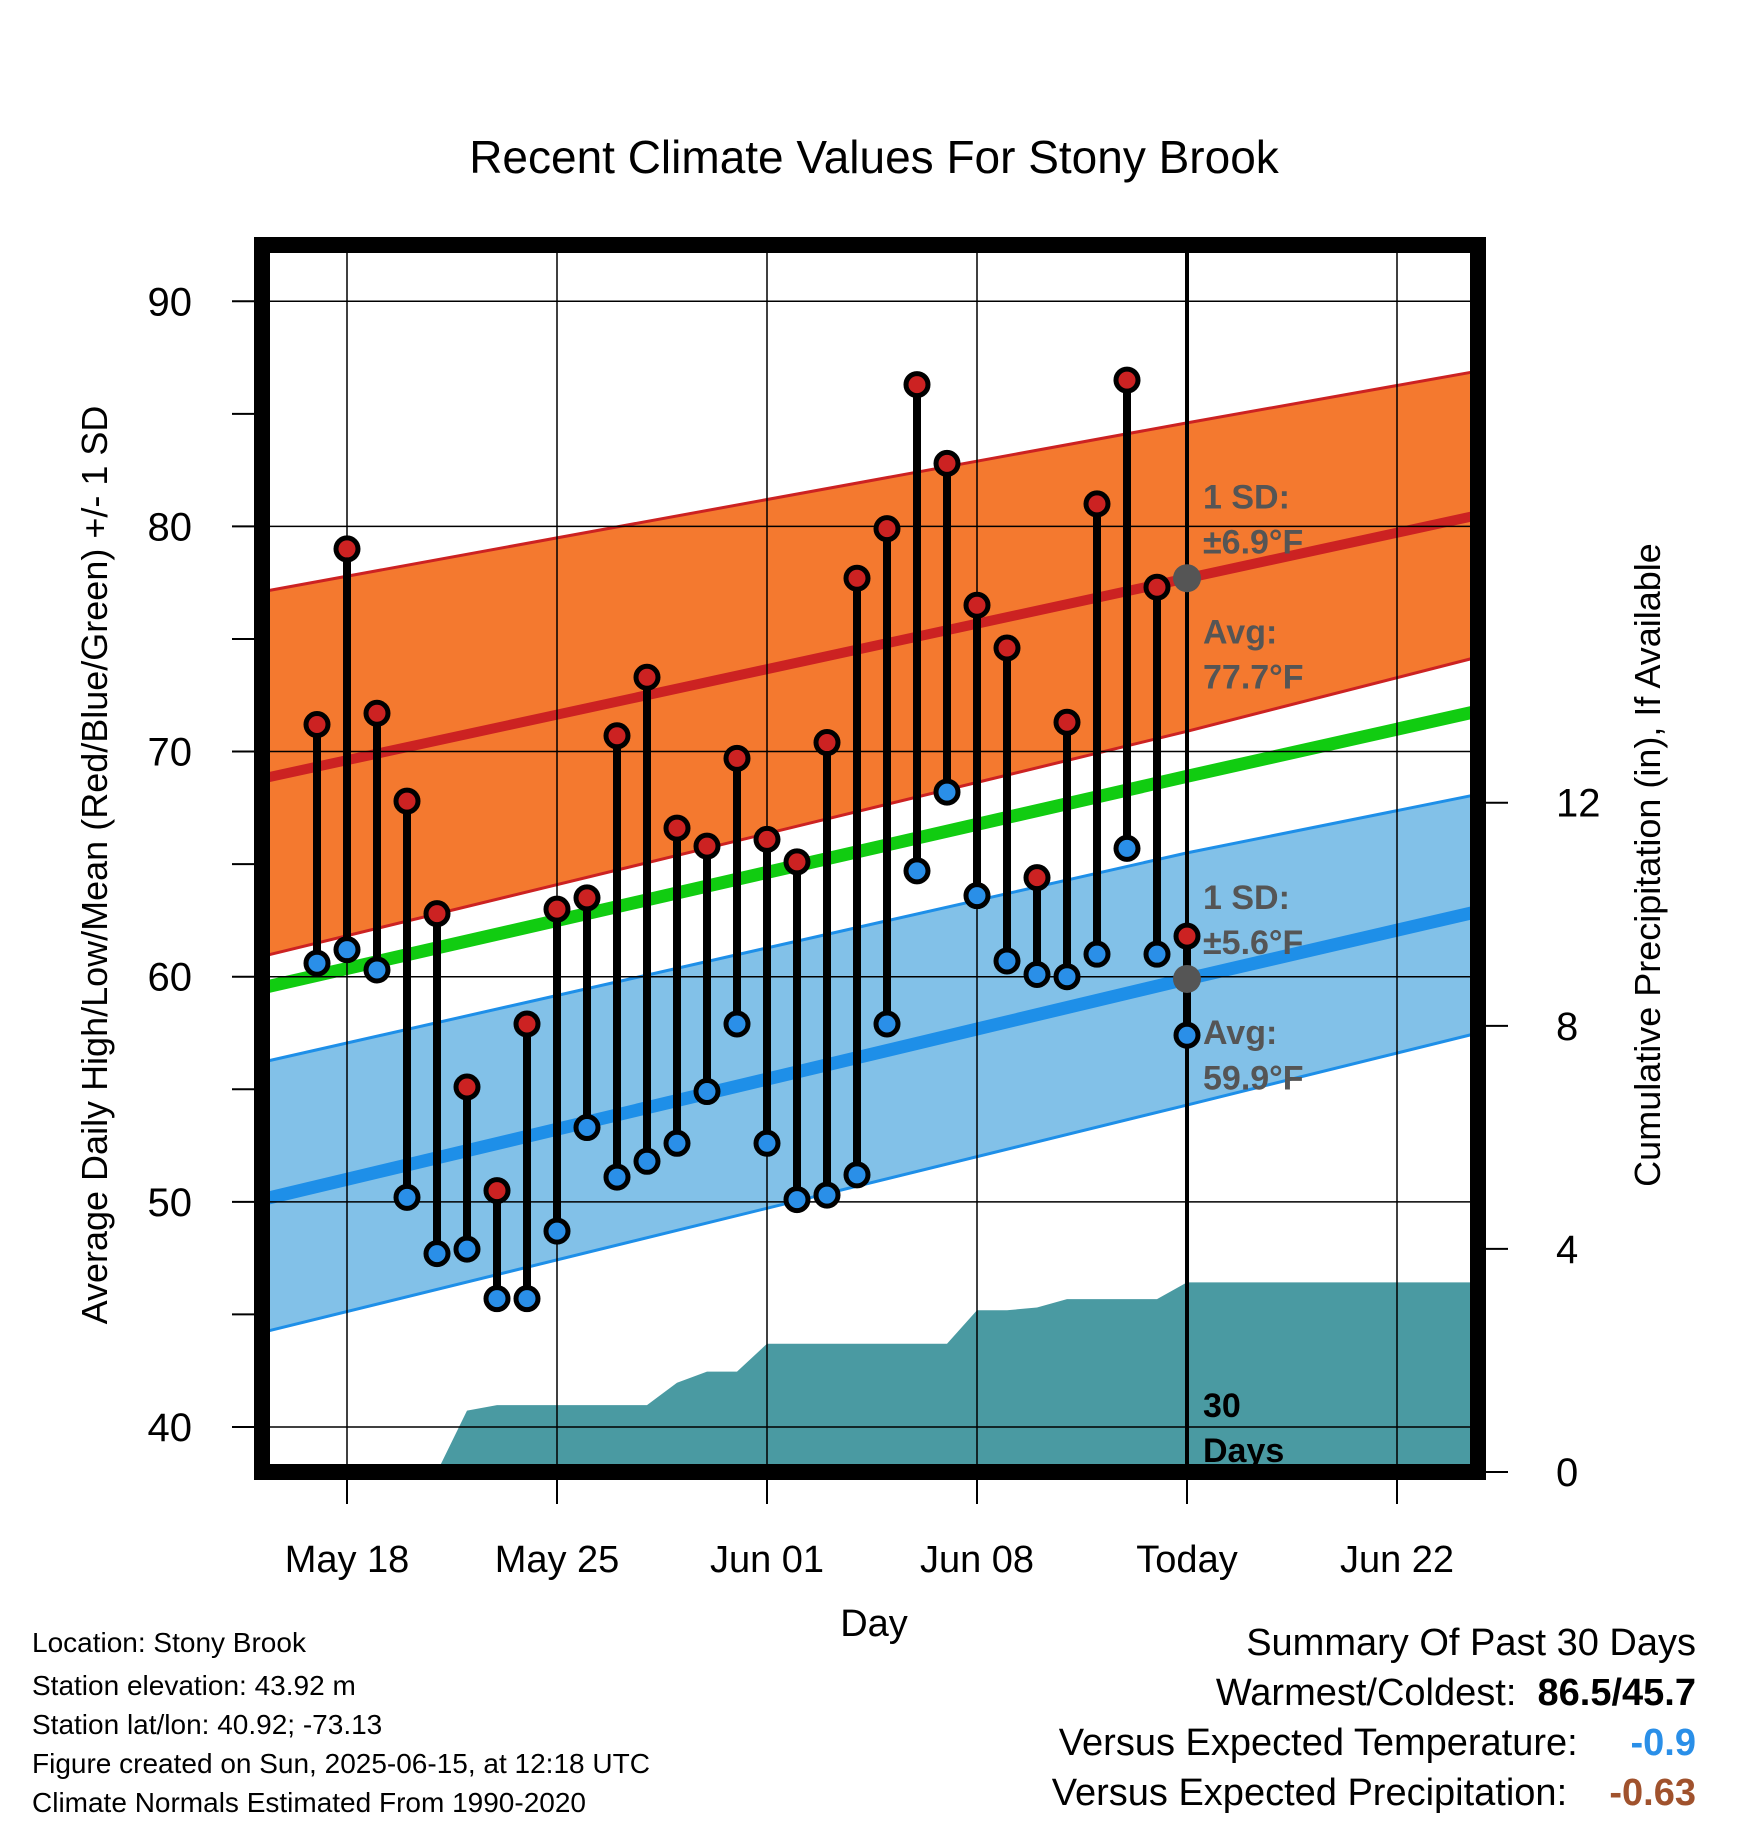  I want to click on high-sd-value: ±6.9°F, so click(1253, 542).